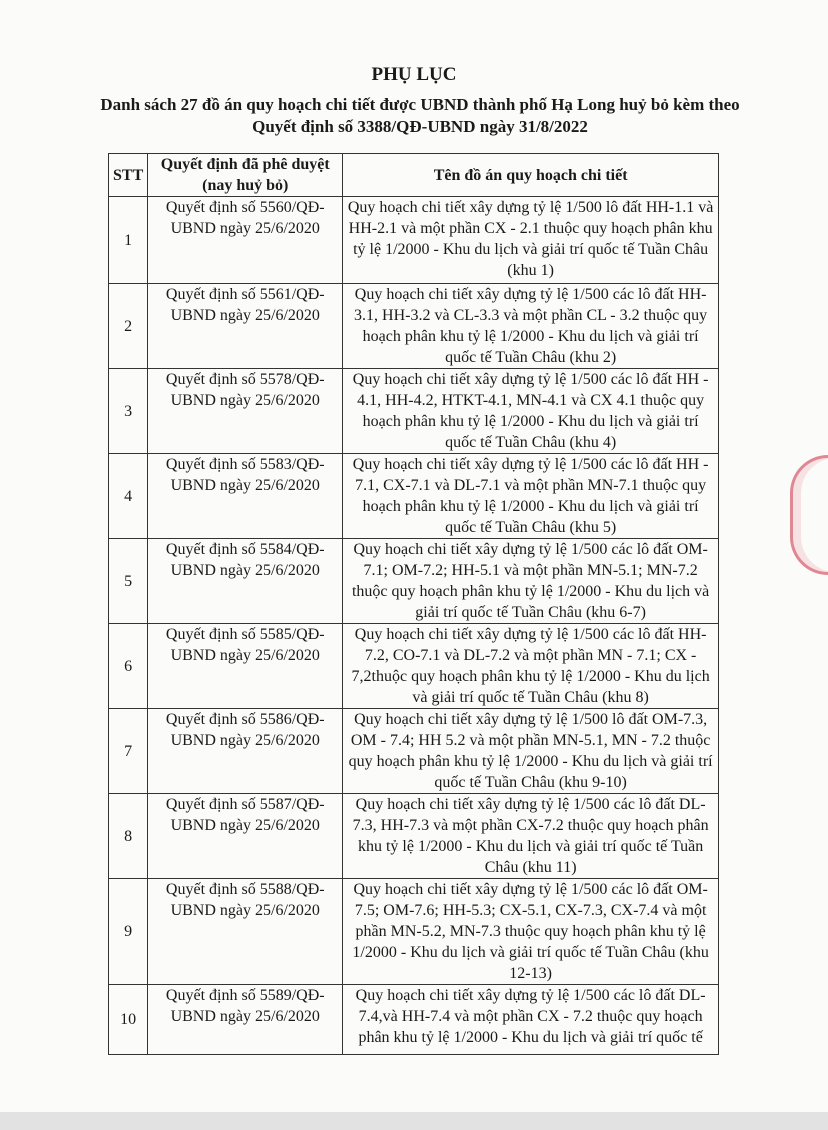 The height and width of the screenshot is (1130, 828). What do you see at coordinates (128, 175) in the screenshot?
I see `header-stt: STT` at bounding box center [128, 175].